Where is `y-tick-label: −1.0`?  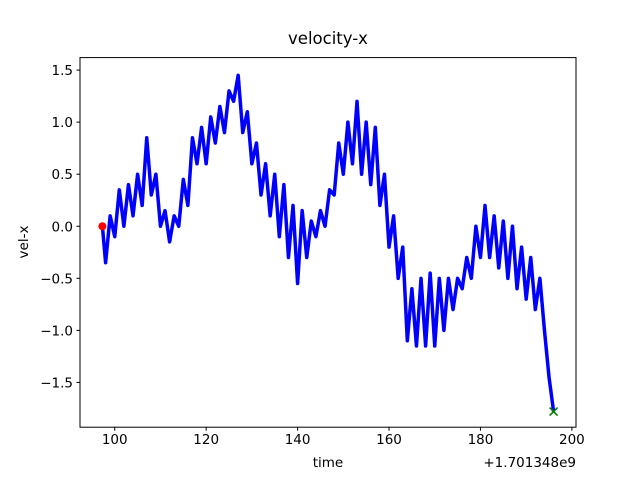 y-tick-label: −1.0 is located at coordinates (56, 331).